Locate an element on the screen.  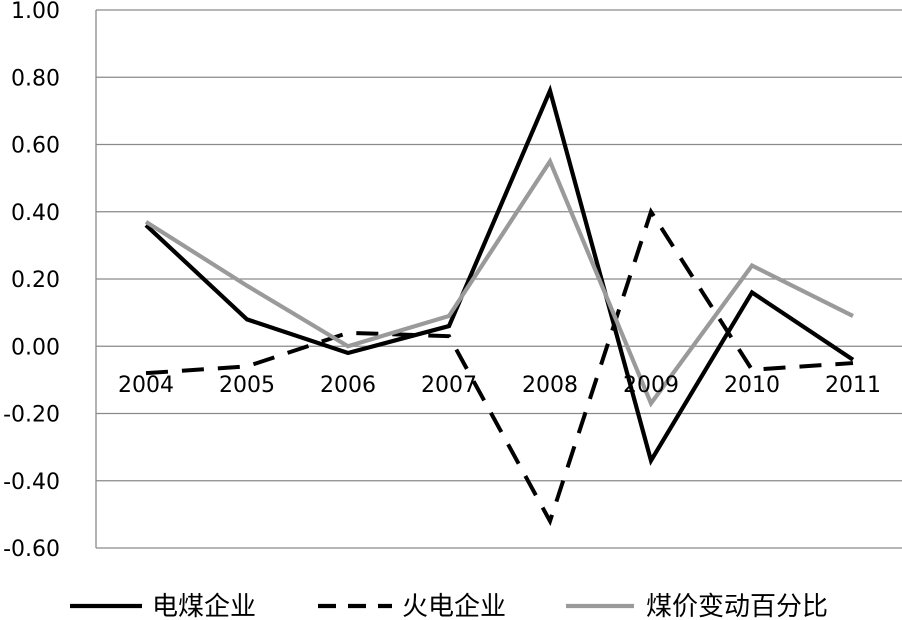
x-tick-label: 2005 is located at coordinates (247, 385).